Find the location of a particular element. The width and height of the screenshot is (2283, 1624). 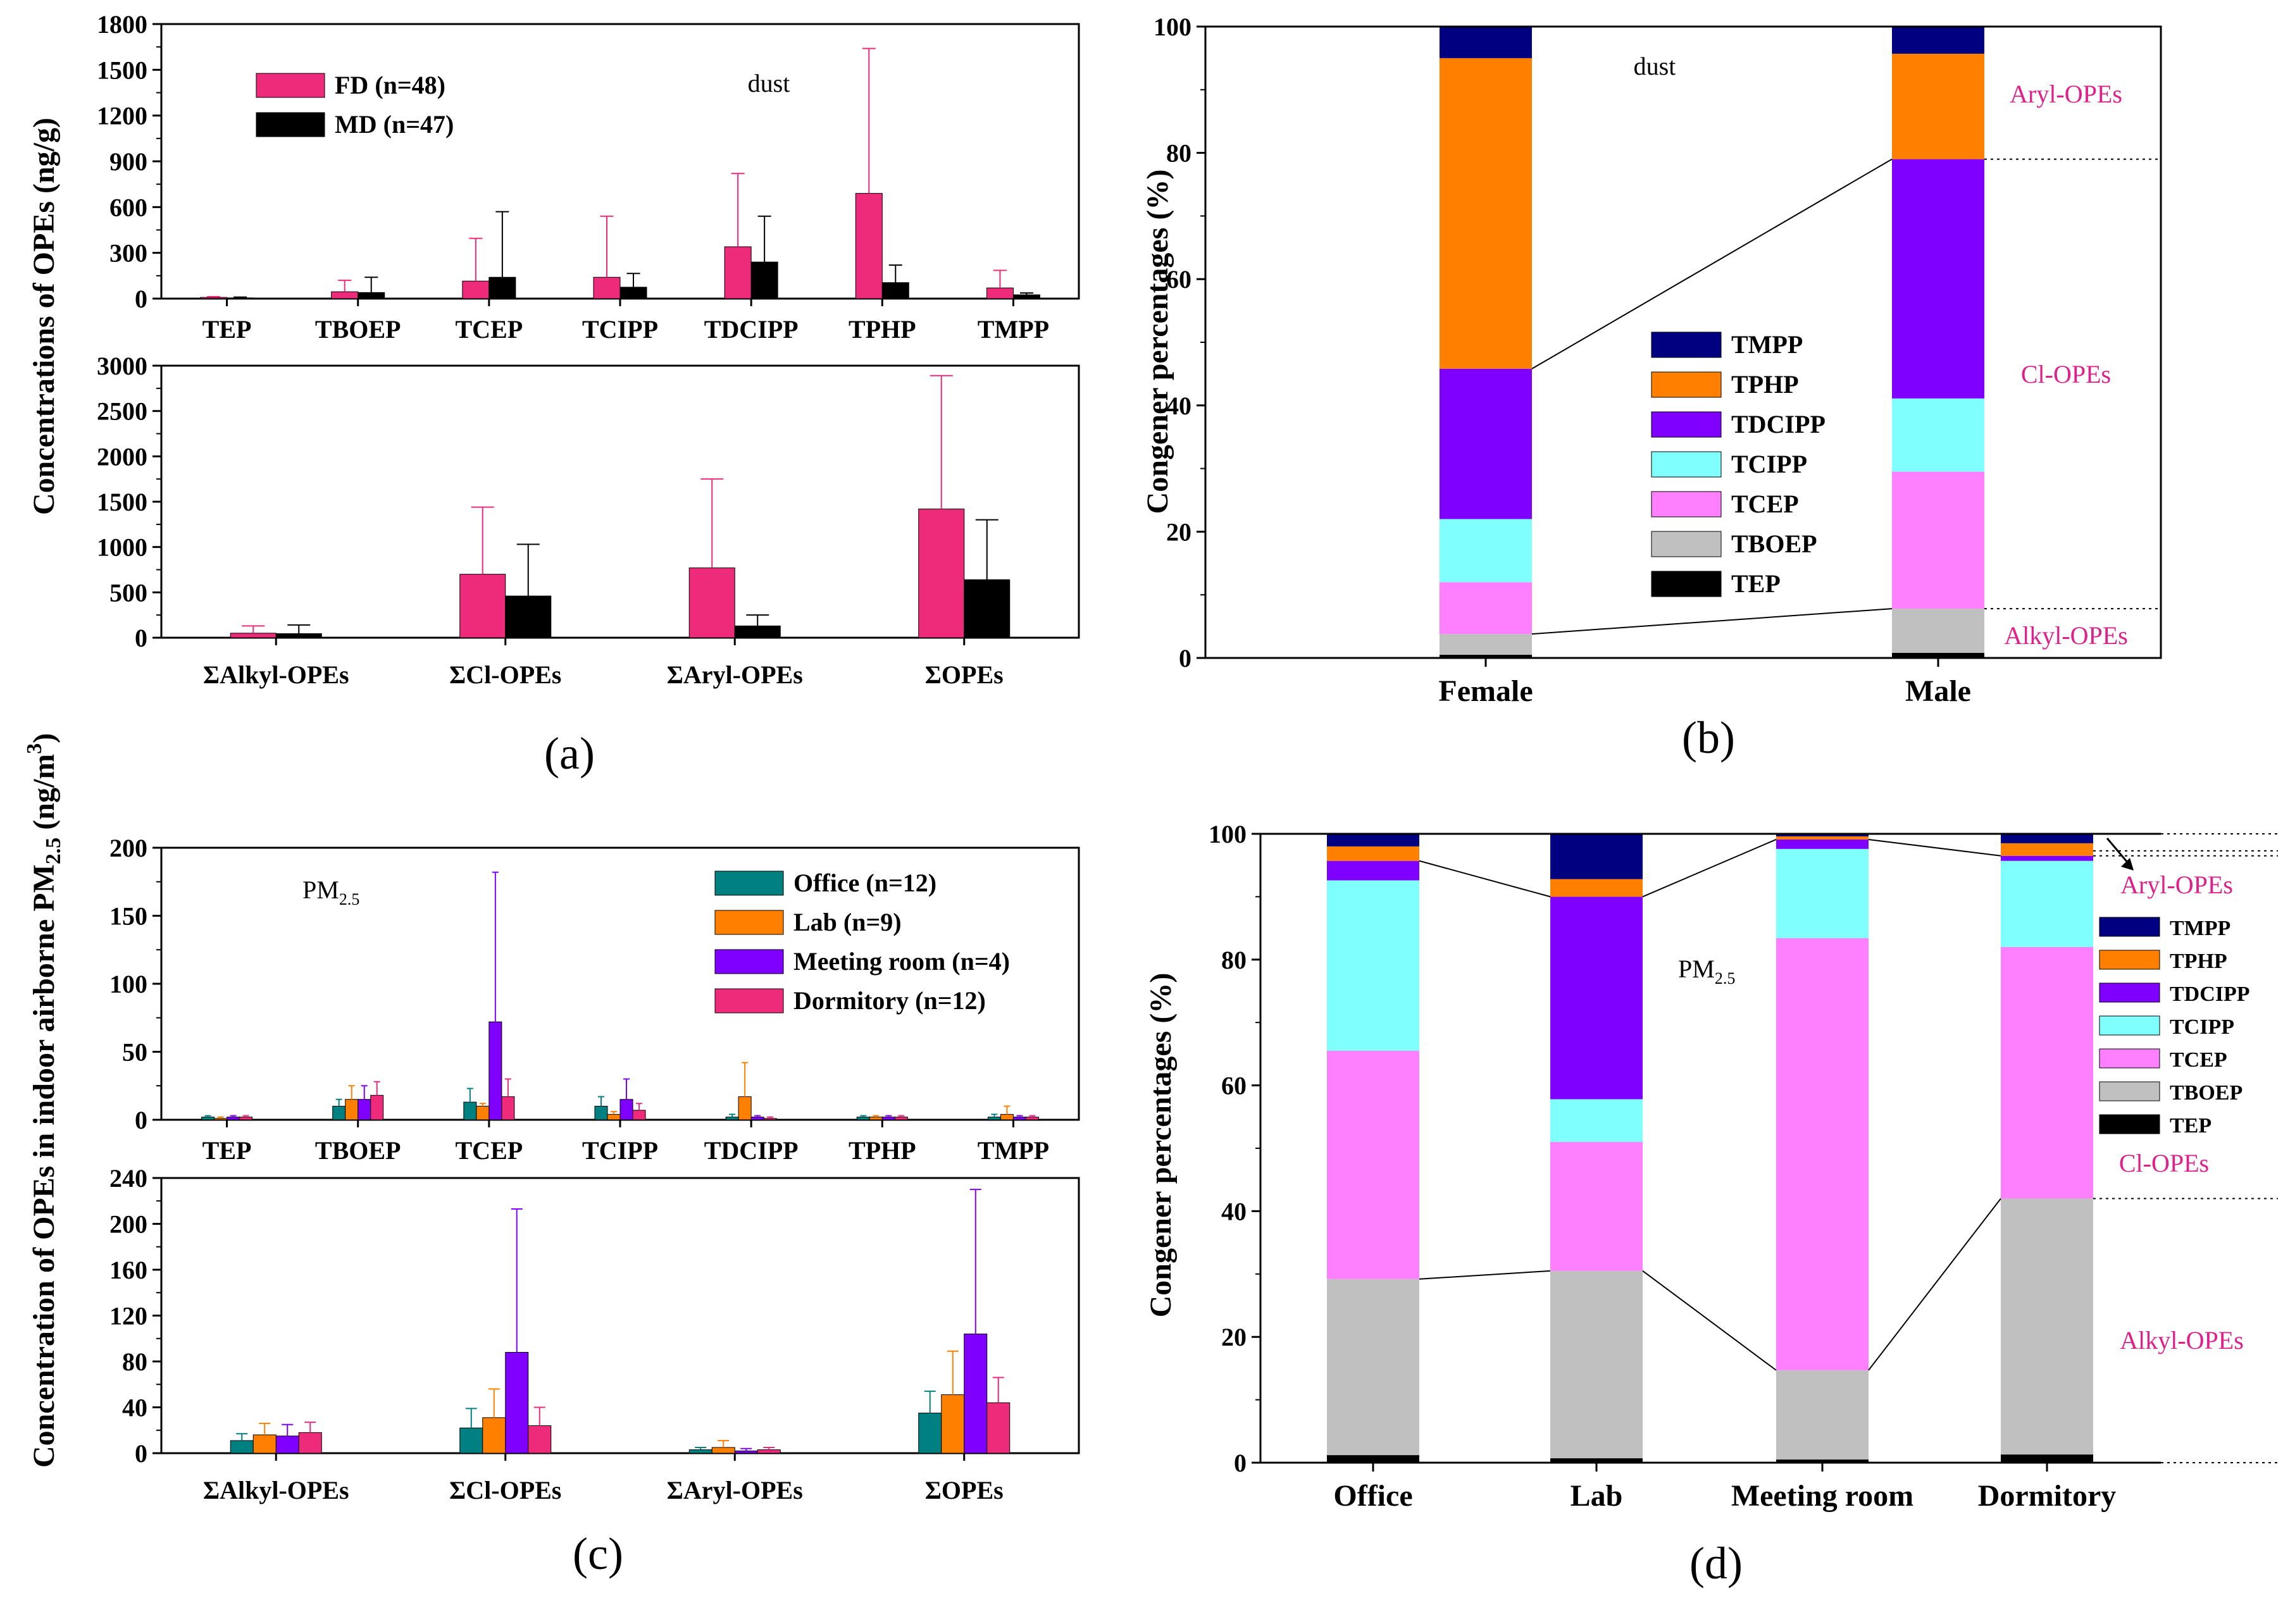

c-top-legend-label: Meeting room (n=4) is located at coordinates (901, 961).